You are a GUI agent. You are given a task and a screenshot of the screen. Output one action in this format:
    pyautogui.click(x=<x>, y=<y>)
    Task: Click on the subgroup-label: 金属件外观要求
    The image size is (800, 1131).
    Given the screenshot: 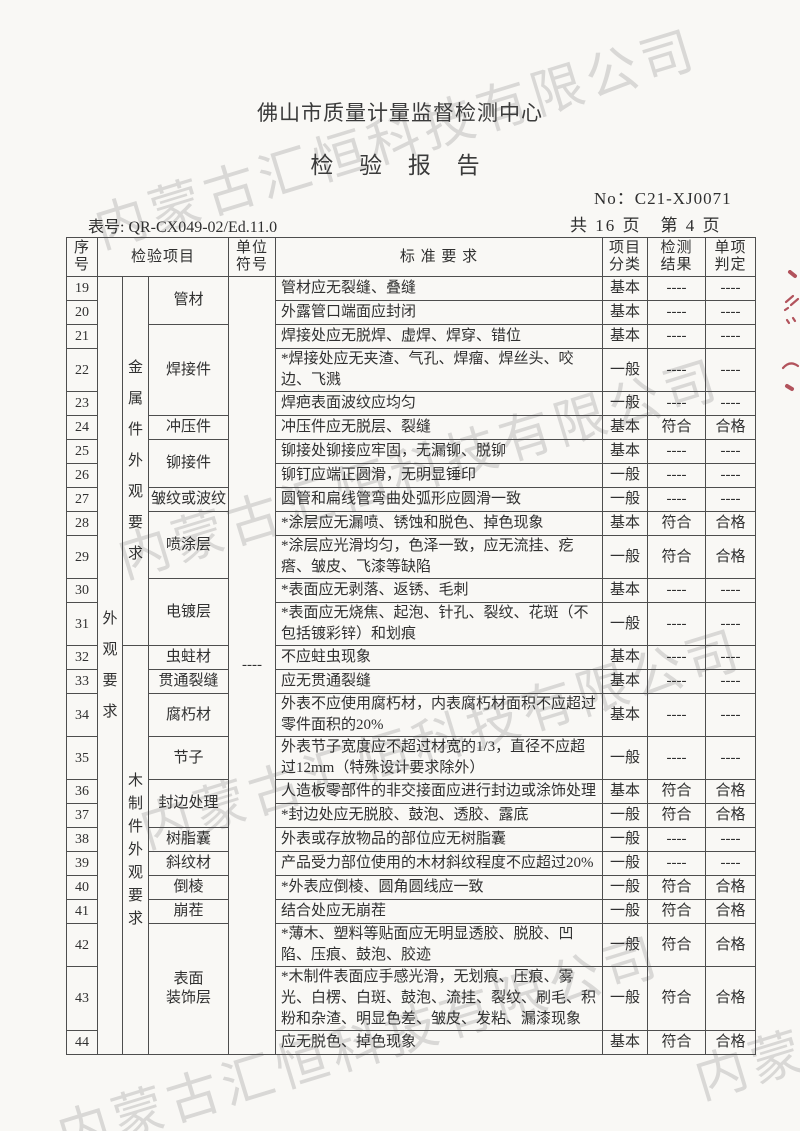 What is the action you would take?
    pyautogui.click(x=135, y=461)
    